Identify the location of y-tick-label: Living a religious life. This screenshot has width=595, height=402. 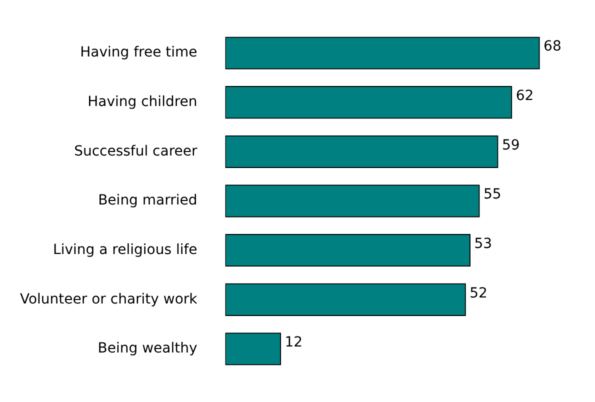
(125, 250).